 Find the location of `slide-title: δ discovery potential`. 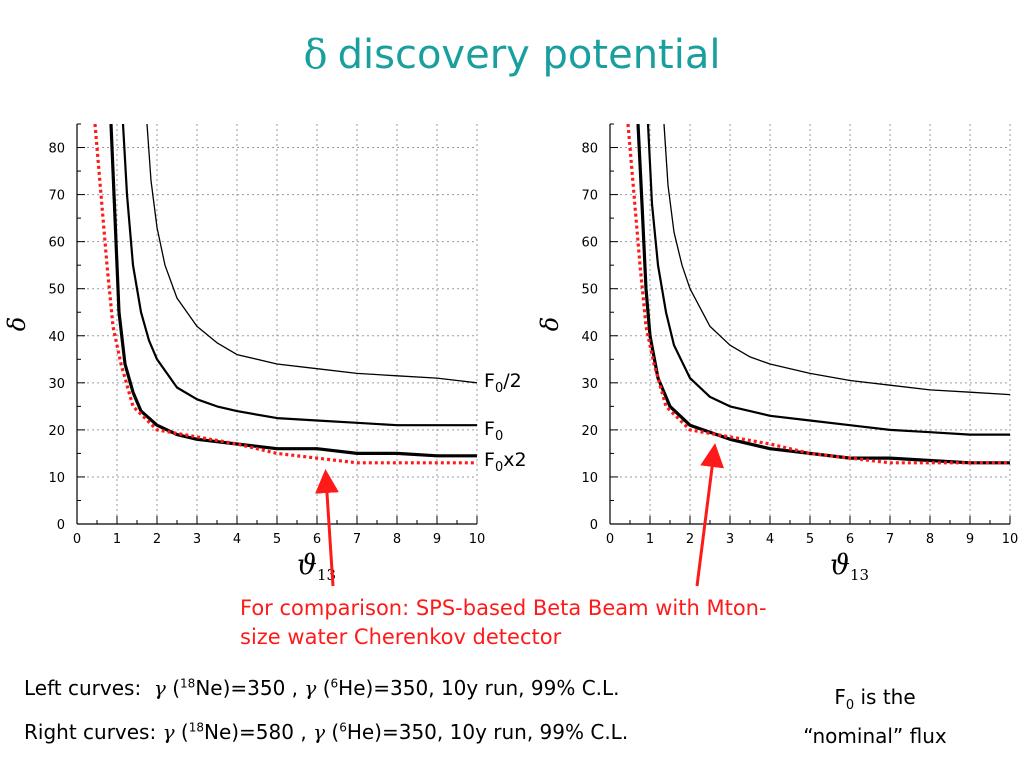

slide-title: δ discovery potential is located at coordinates (512, 55).